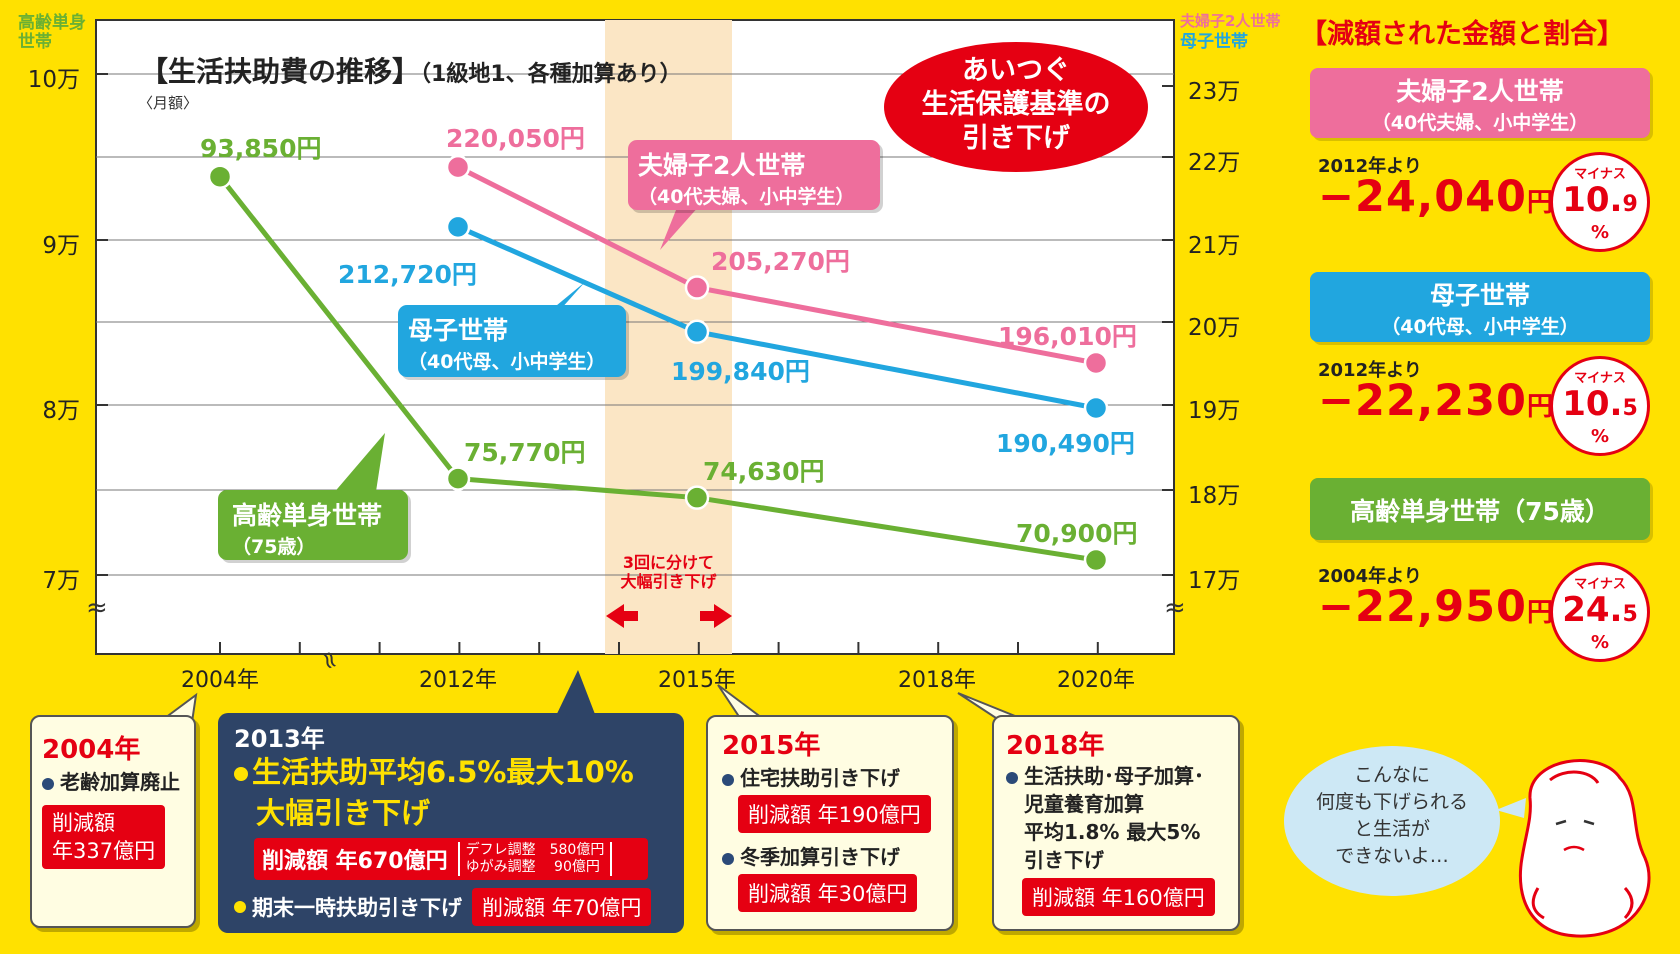 This screenshot has height=954, width=1680. I want to click on data-label: 205,270円, so click(780, 261).